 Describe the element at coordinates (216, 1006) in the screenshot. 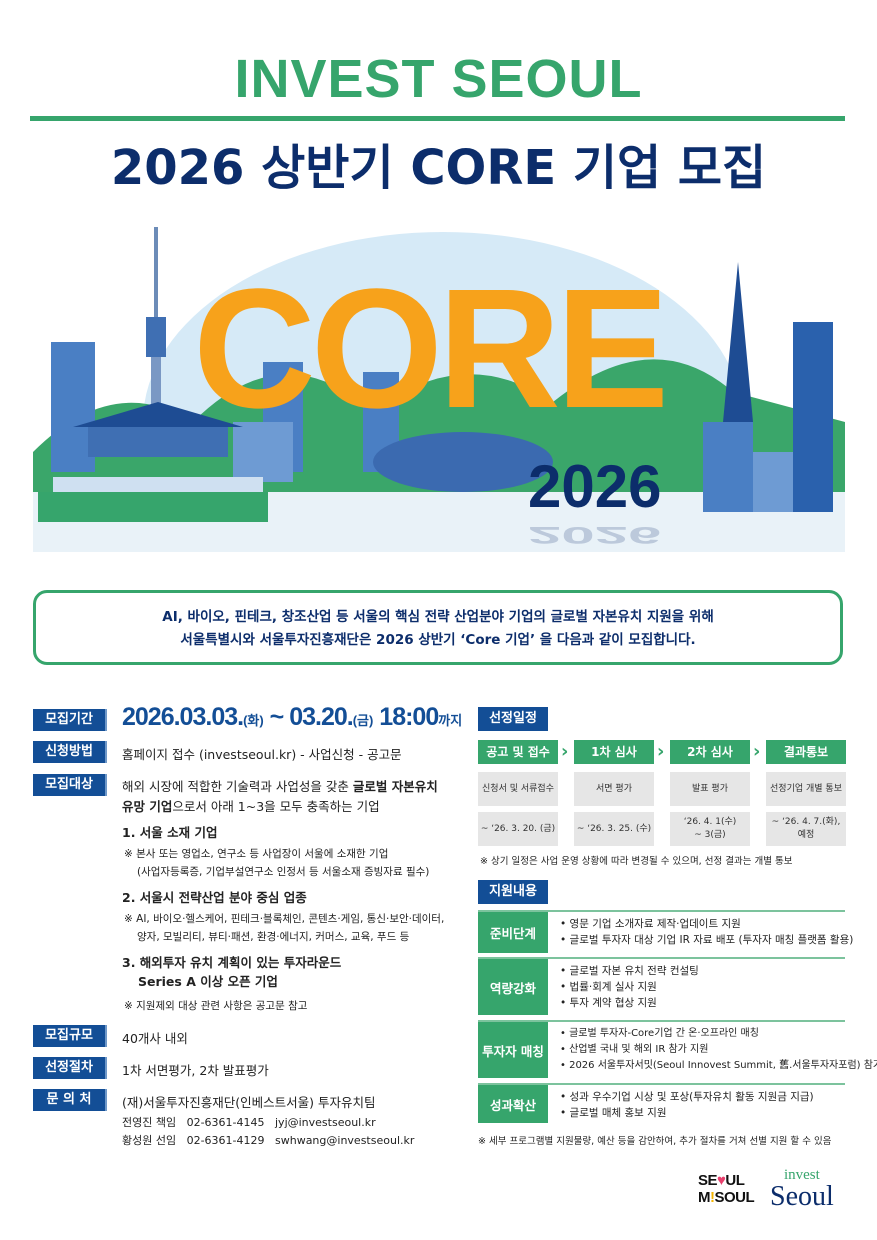

I see `target-footnote: ※ 지원제외 대상 관련 사항은 공고문 참고` at that location.